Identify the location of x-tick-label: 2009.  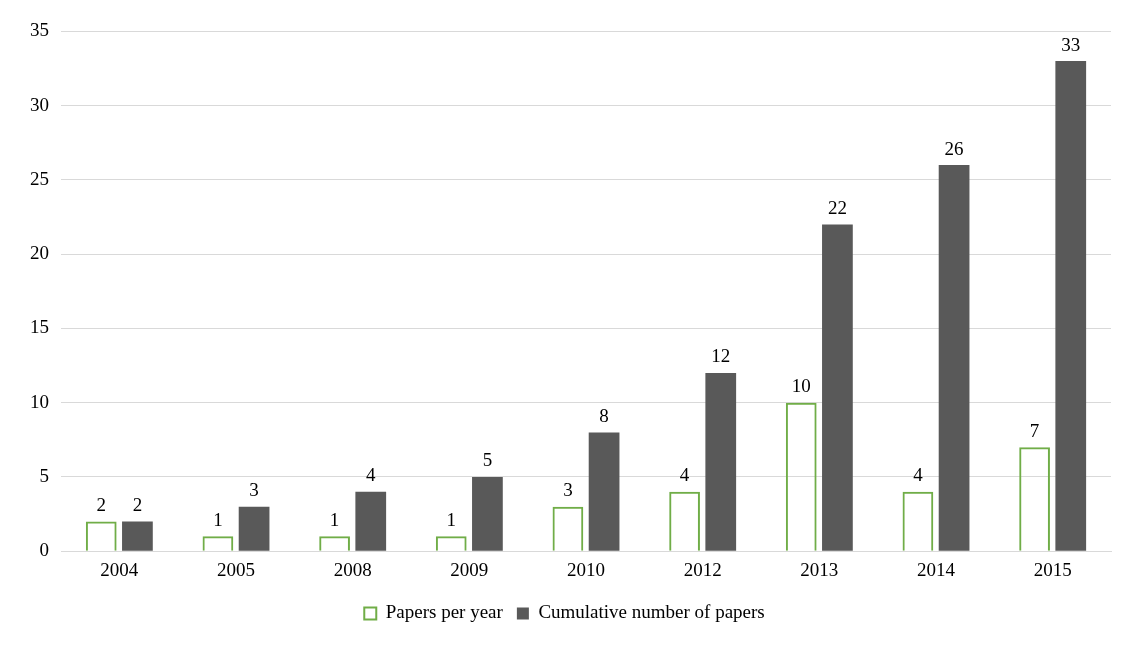
(469, 569).